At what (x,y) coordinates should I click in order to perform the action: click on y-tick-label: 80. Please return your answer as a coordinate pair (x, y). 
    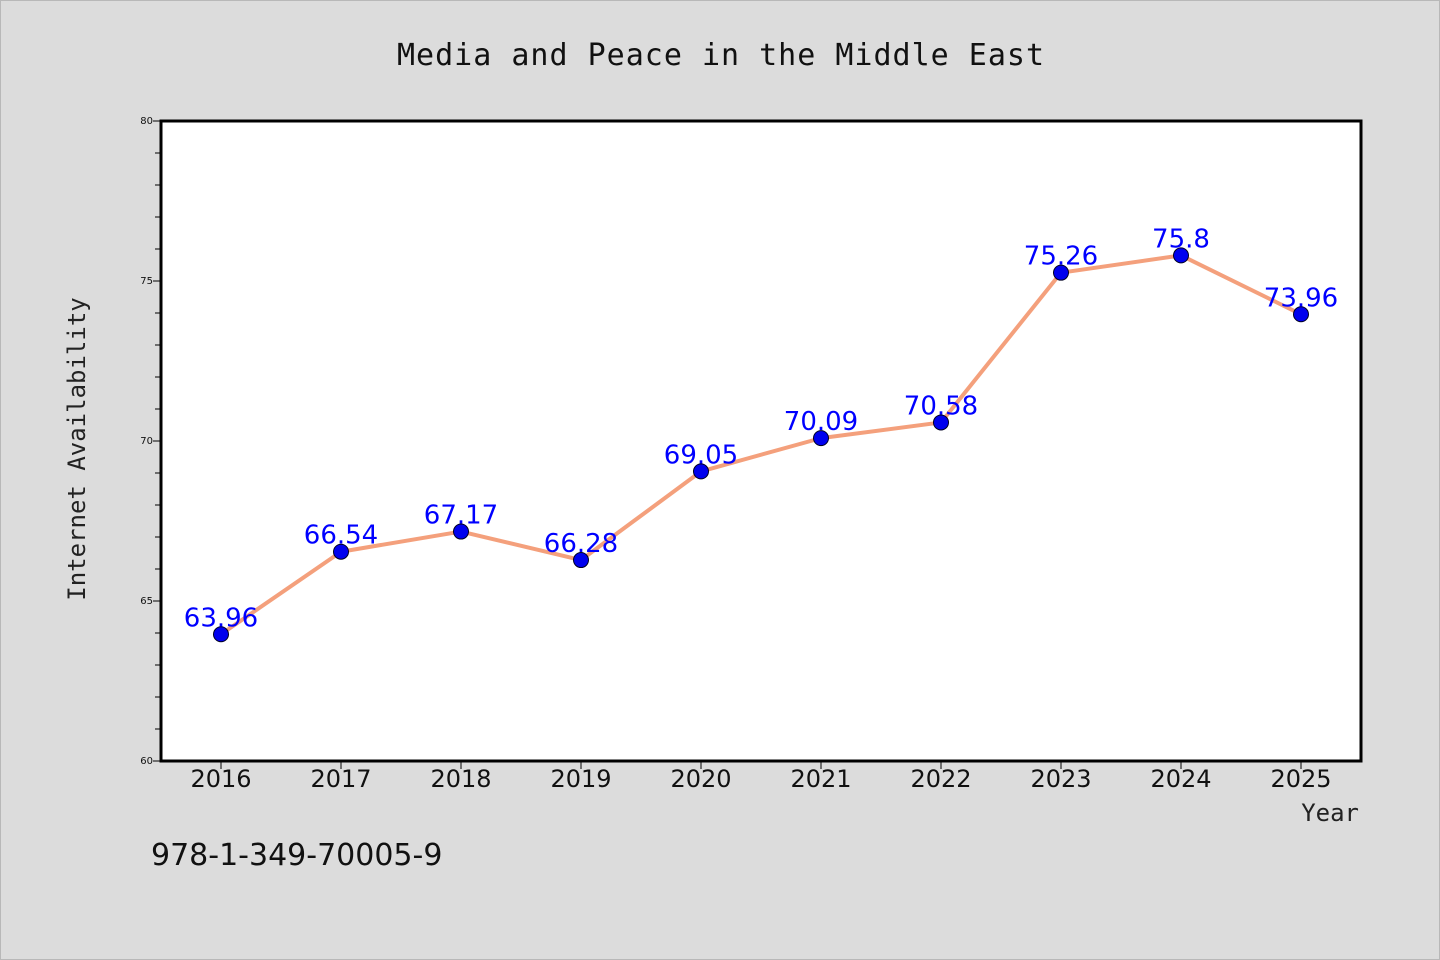
    Looking at the image, I should click on (146, 121).